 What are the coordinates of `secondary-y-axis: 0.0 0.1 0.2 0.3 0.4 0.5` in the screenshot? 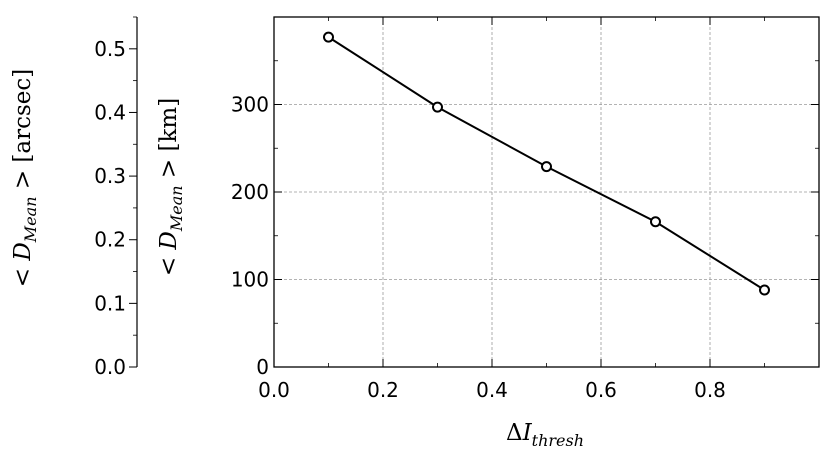 It's located at (116, 197).